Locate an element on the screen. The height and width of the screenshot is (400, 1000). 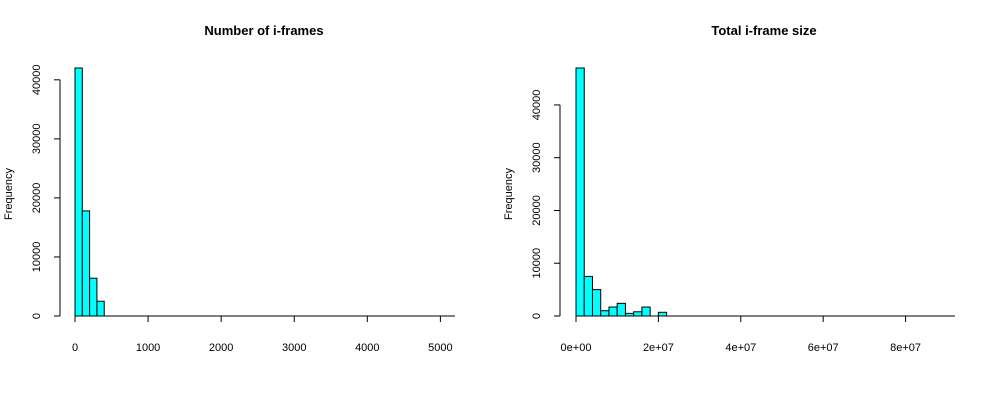
x-tick-label: 3000 is located at coordinates (294, 348).